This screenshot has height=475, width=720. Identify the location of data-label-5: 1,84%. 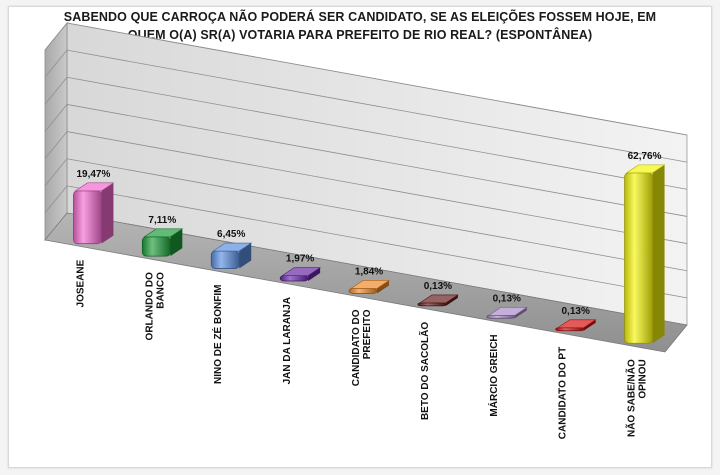
(369, 271).